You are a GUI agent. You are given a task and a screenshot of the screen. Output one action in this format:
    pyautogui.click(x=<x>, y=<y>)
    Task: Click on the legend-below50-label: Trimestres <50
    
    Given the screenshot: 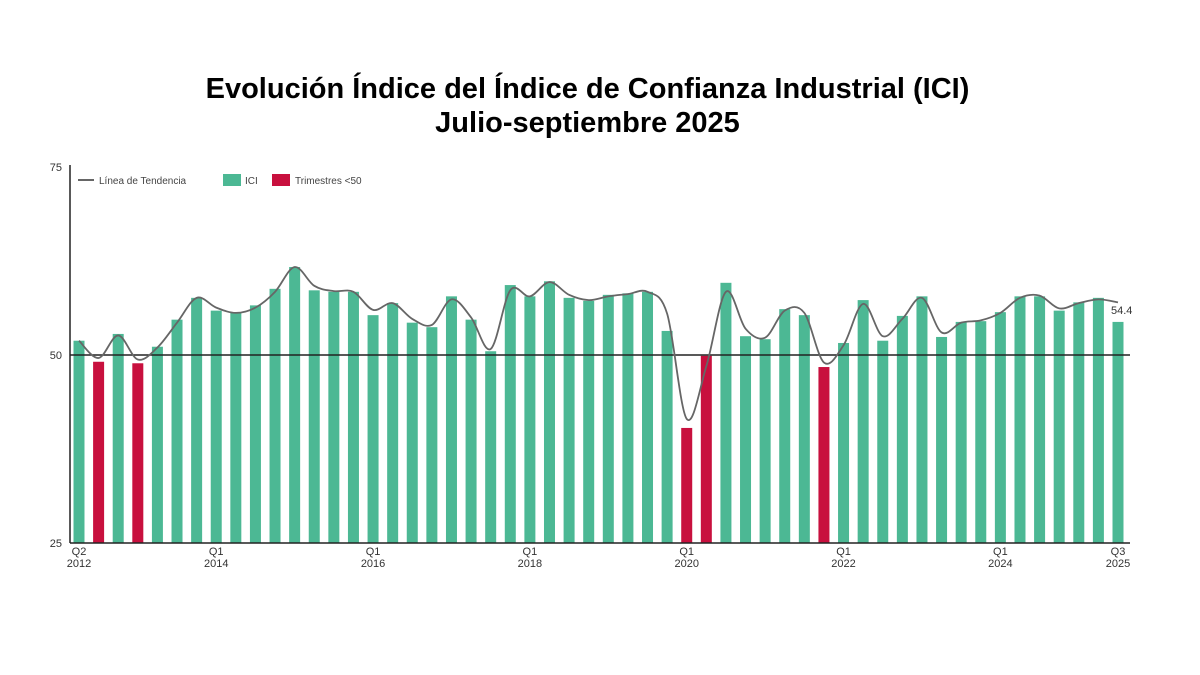 What is the action you would take?
    pyautogui.click(x=328, y=181)
    